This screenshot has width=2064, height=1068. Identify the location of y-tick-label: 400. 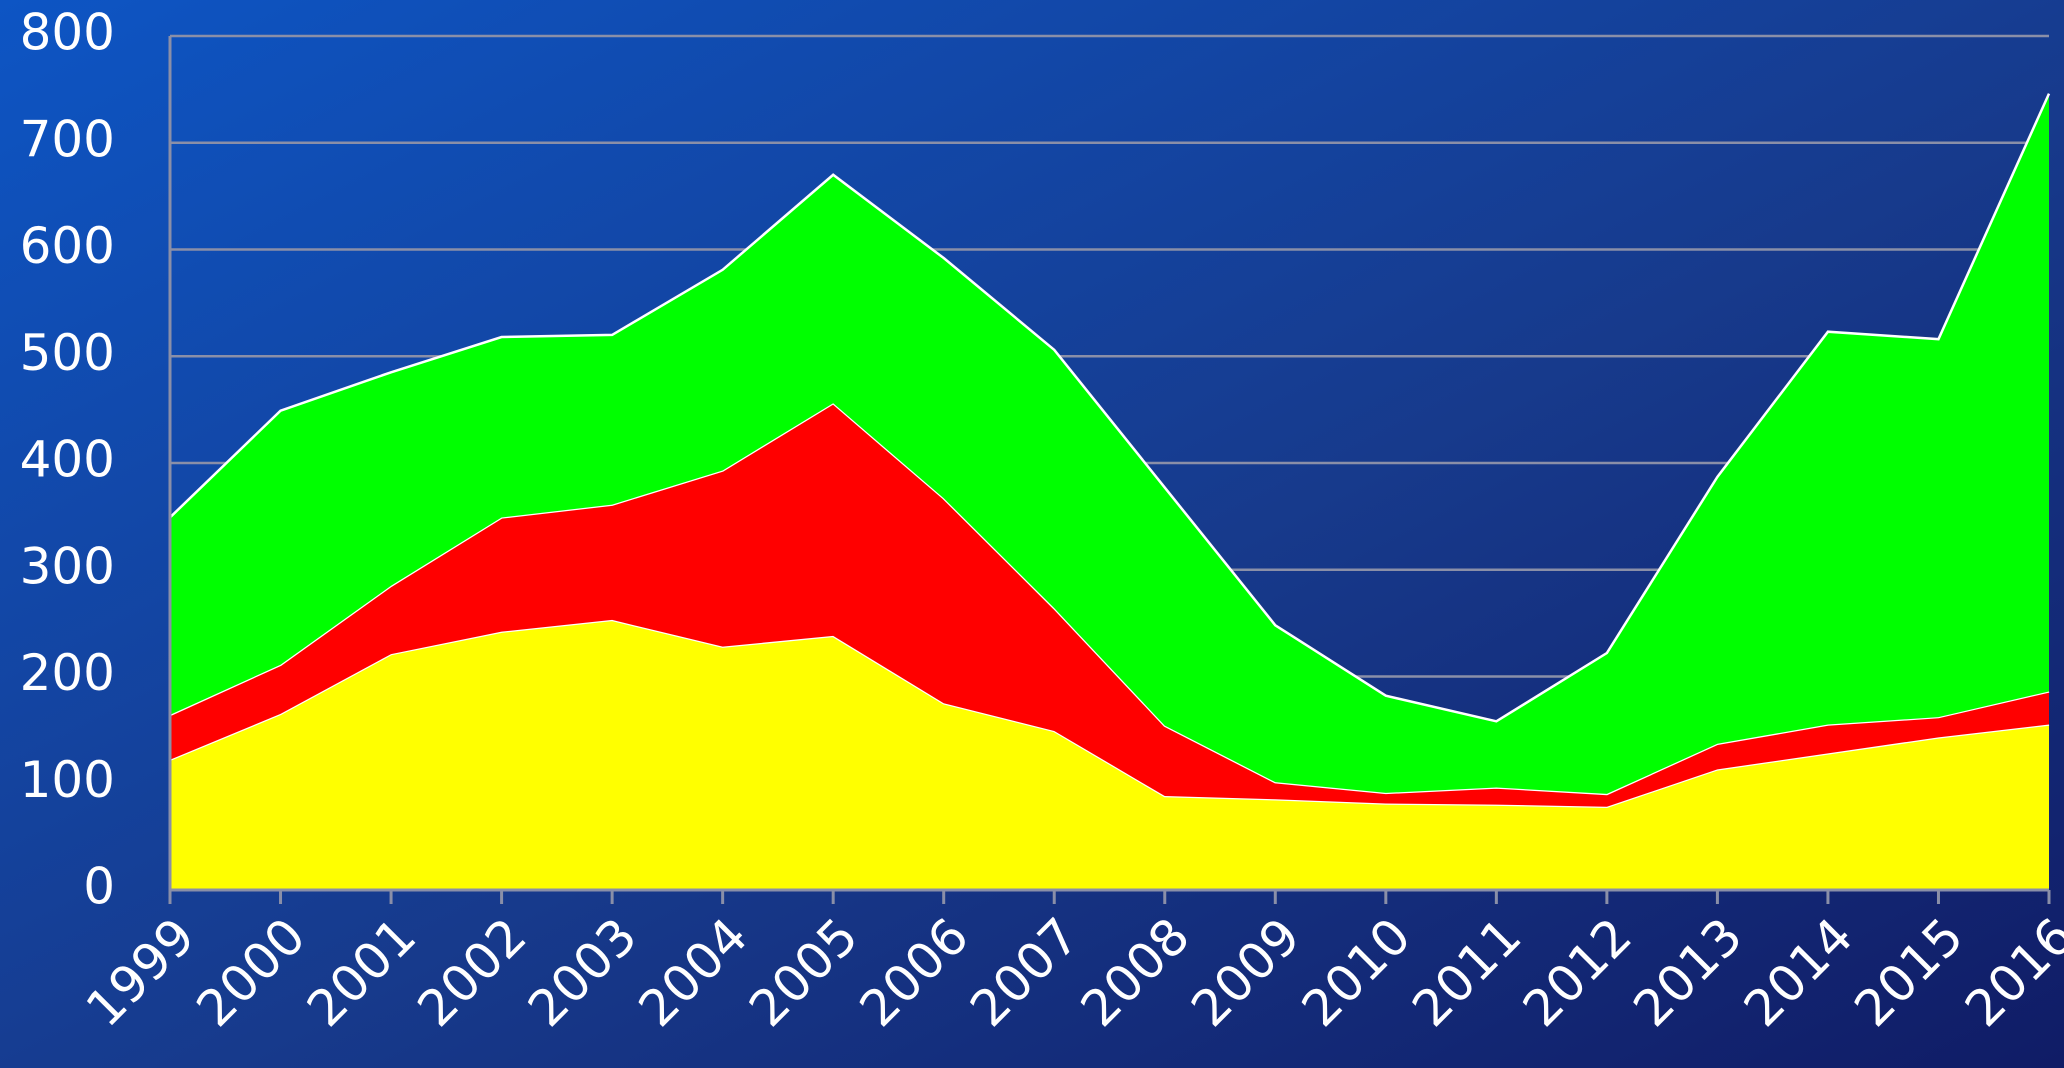
(67, 460).